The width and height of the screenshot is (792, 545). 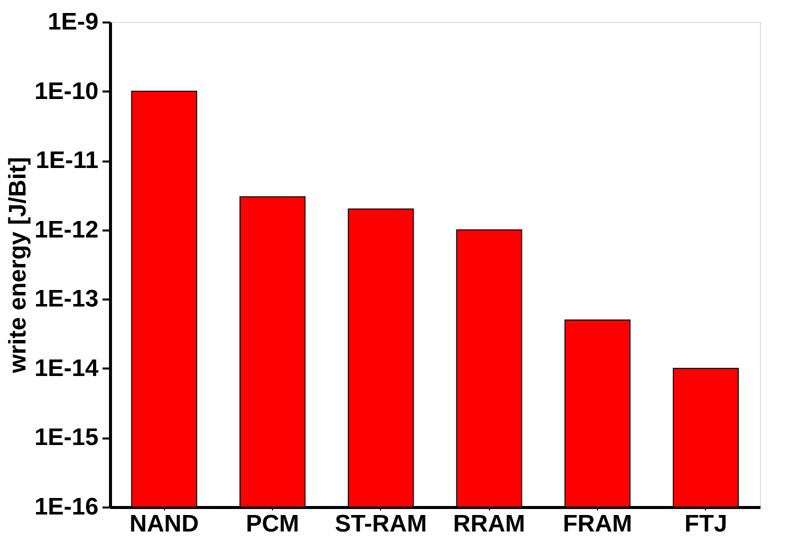 I want to click on y-tick-label: 1E-13, so click(x=66, y=299).